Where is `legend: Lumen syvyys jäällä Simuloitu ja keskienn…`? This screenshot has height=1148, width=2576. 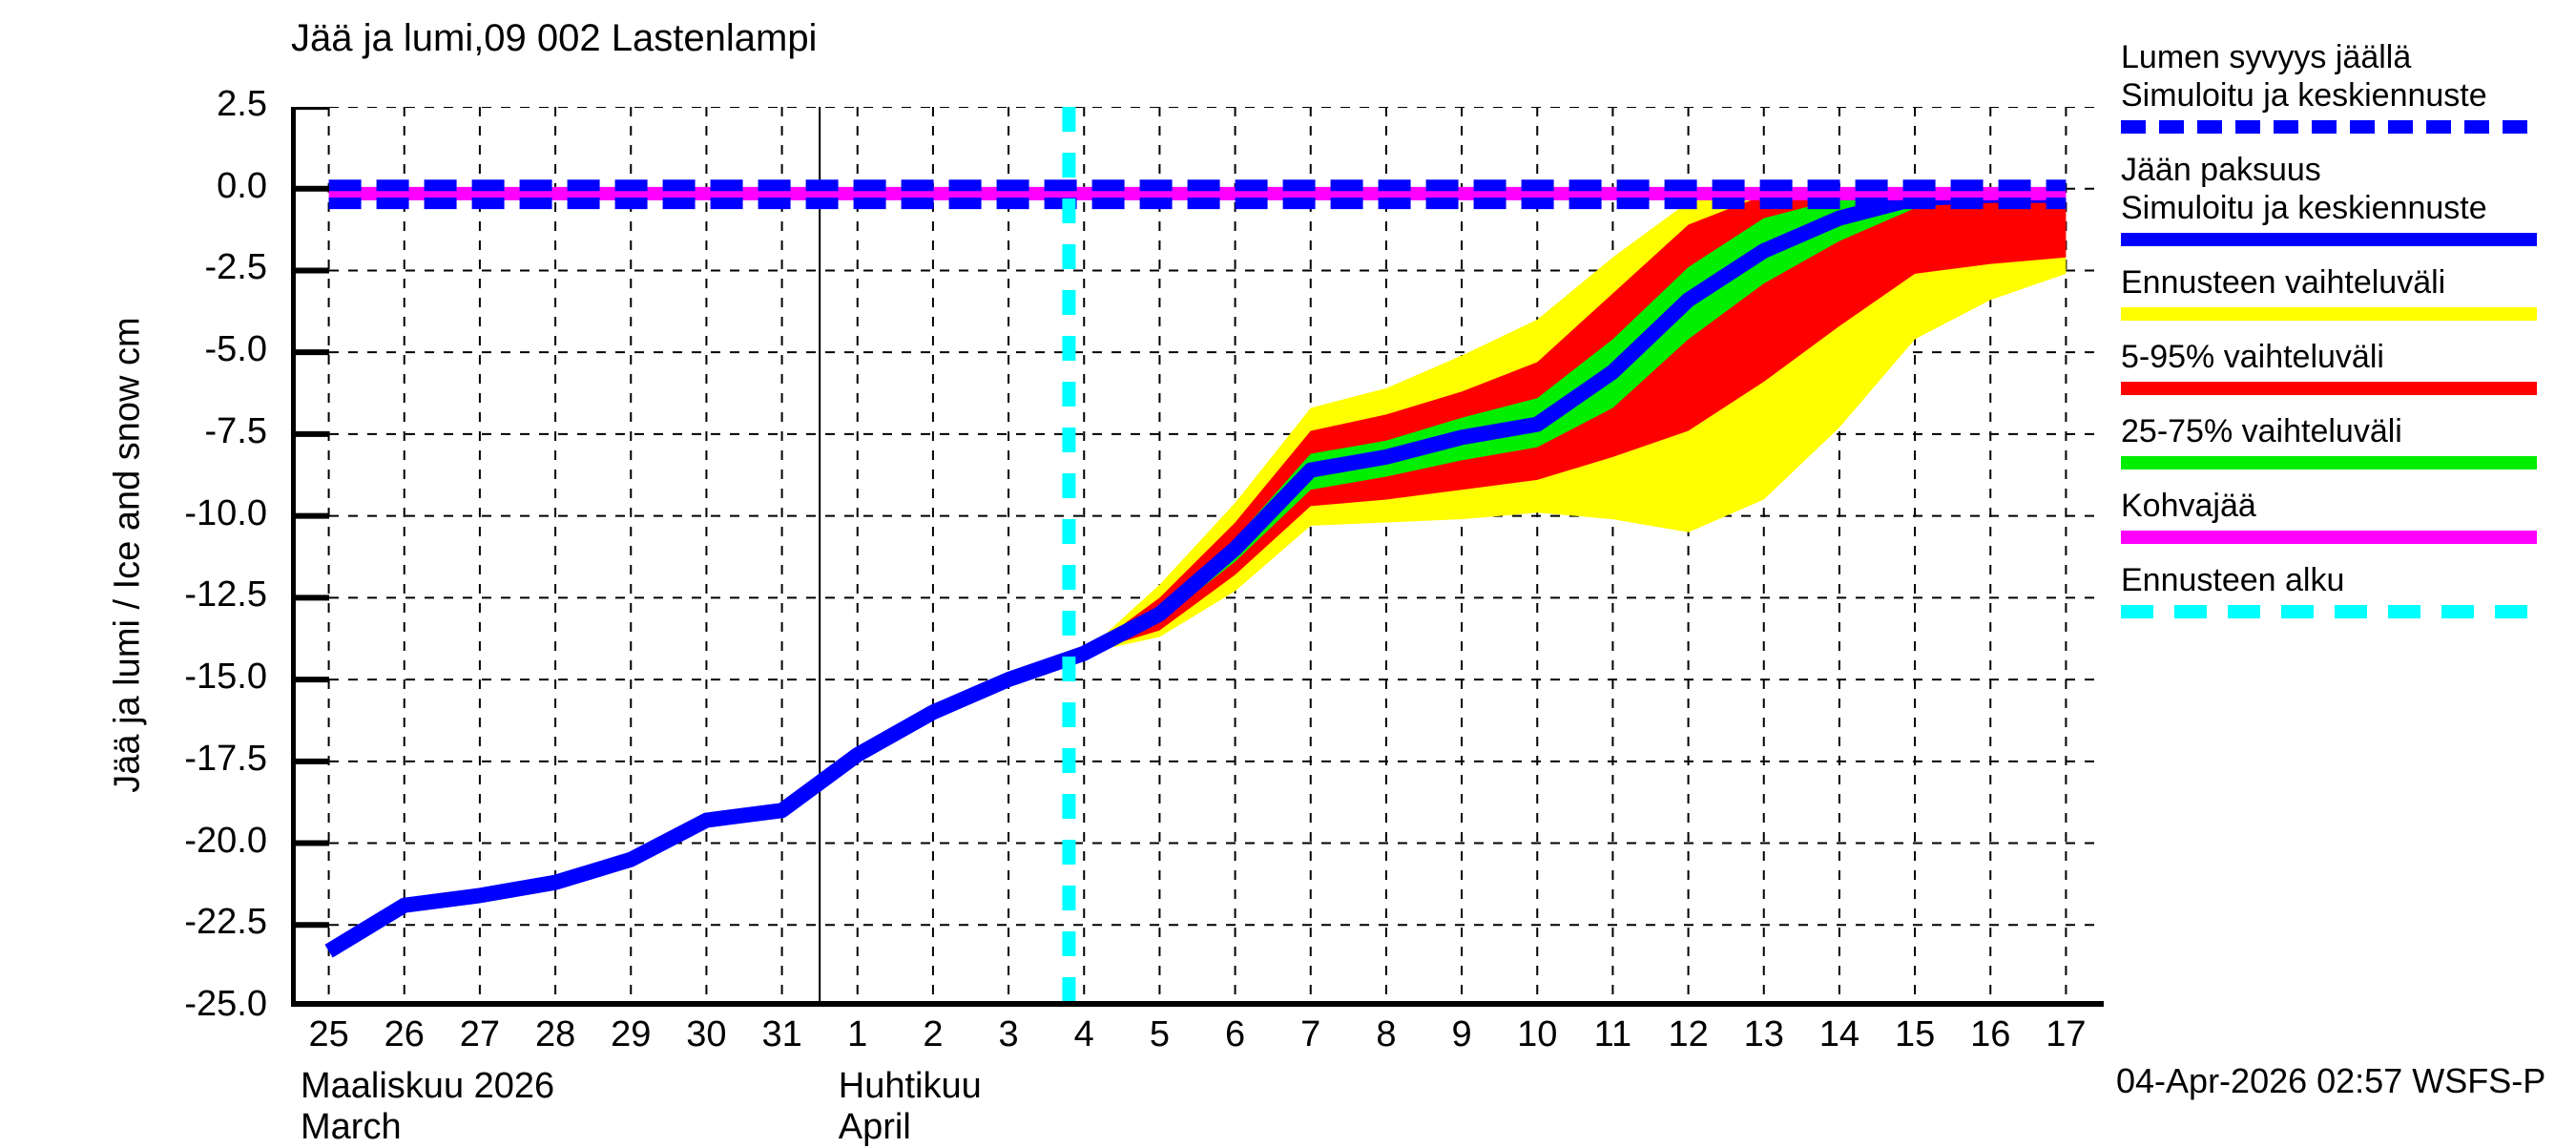 legend: Lumen syvyys jäällä Simuloitu ja keskienn… is located at coordinates (2345, 337).